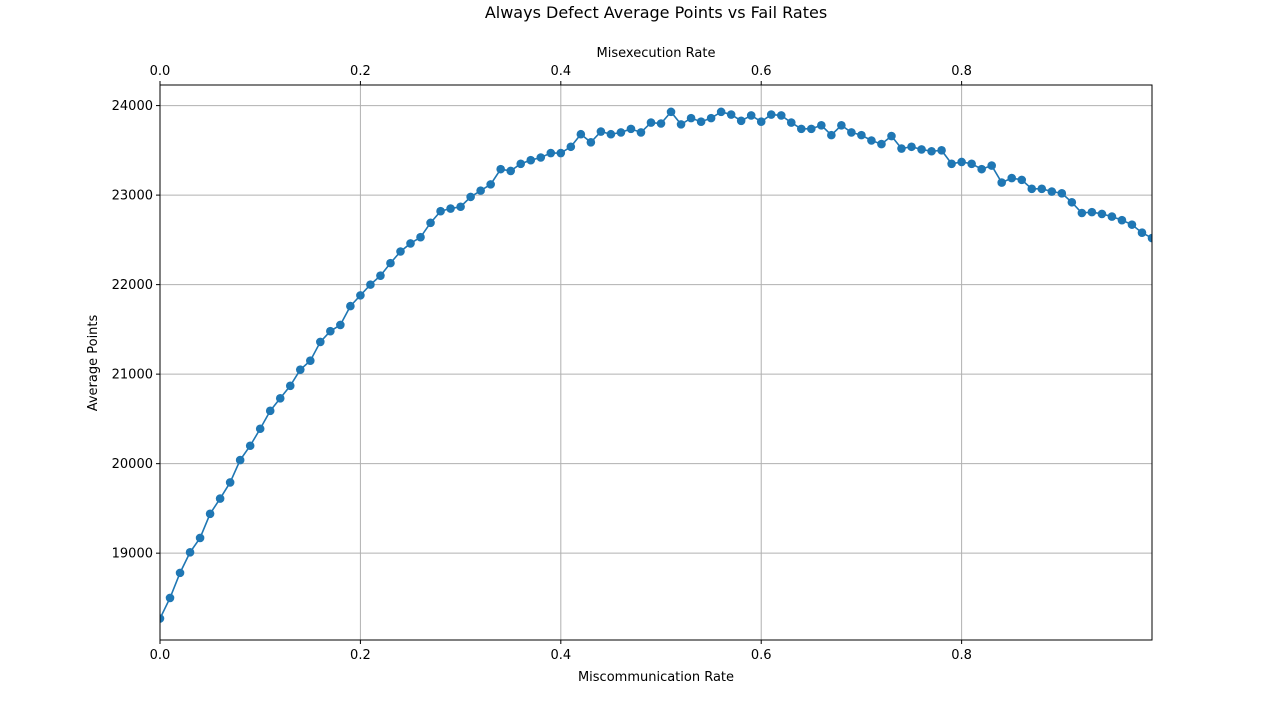  What do you see at coordinates (93, 362) in the screenshot?
I see `y-axis-label: Average Points` at bounding box center [93, 362].